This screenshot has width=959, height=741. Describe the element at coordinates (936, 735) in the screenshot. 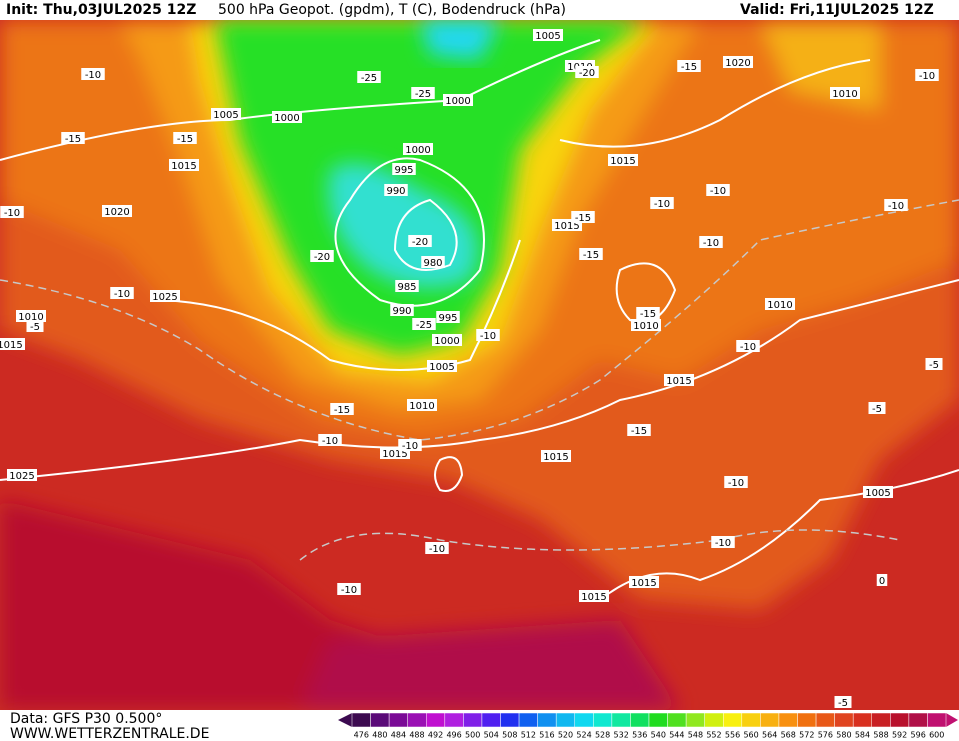

I see `colorbar-label: 600` at that location.